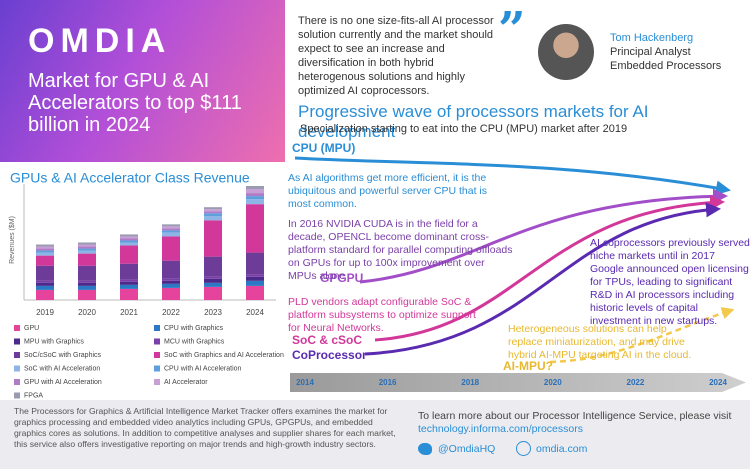 Image resolution: width=750 pixels, height=469 pixels. I want to click on label-gpgpu: GPGPU, so click(342, 278).